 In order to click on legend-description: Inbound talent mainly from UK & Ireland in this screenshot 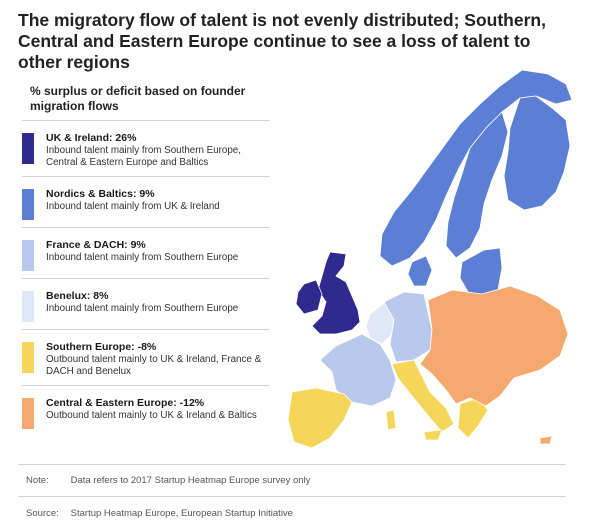, I will do `click(133, 206)`.